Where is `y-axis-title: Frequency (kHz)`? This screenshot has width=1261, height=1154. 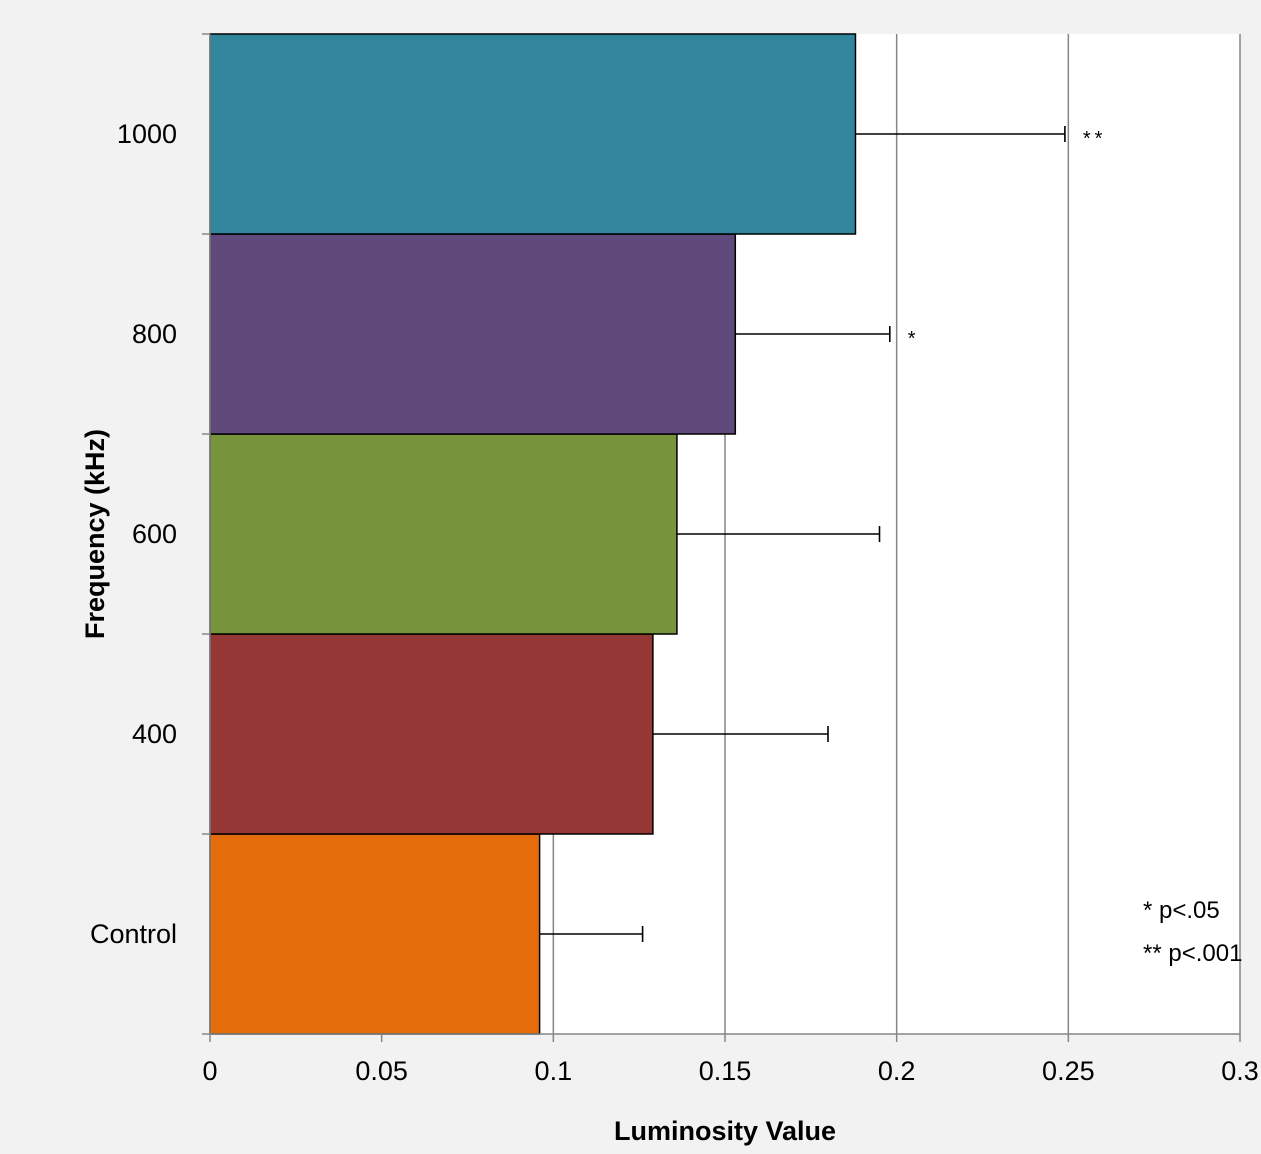 y-axis-title: Frequency (kHz) is located at coordinates (95, 534).